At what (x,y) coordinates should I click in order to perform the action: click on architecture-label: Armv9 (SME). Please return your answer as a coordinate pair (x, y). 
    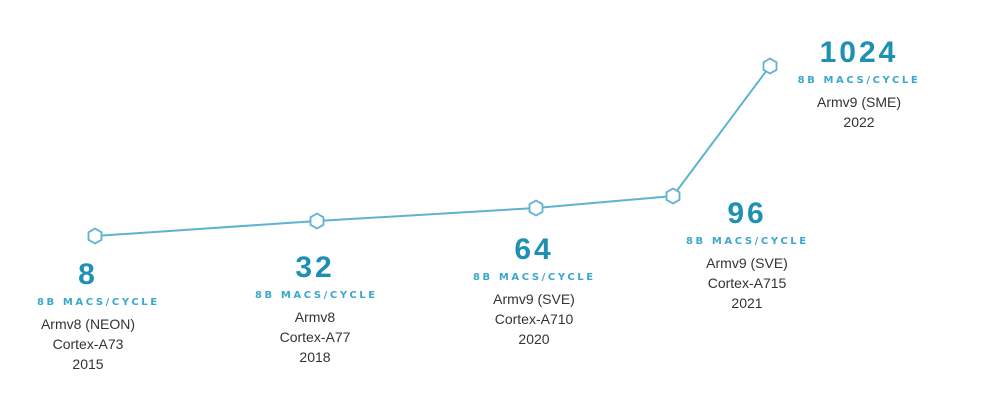
    Looking at the image, I should click on (859, 102).